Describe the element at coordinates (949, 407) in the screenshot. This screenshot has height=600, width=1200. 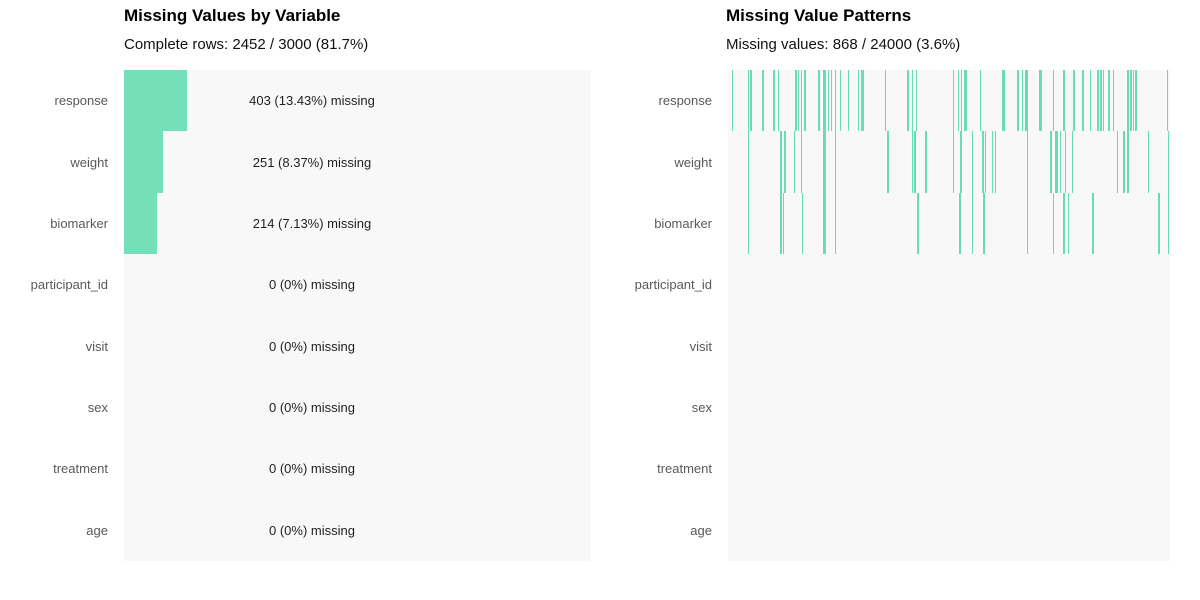
I see `pattern-row-sex` at that location.